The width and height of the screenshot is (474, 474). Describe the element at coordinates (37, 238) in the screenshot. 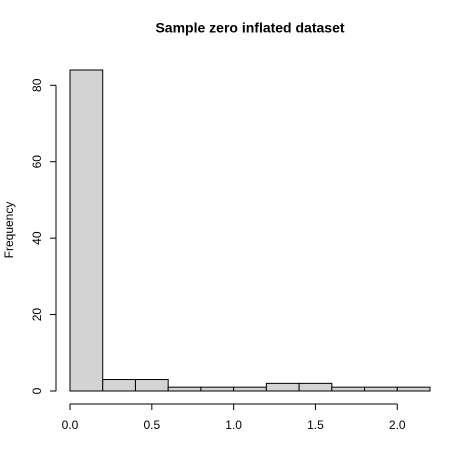

I see `y-tick-label: 40` at that location.